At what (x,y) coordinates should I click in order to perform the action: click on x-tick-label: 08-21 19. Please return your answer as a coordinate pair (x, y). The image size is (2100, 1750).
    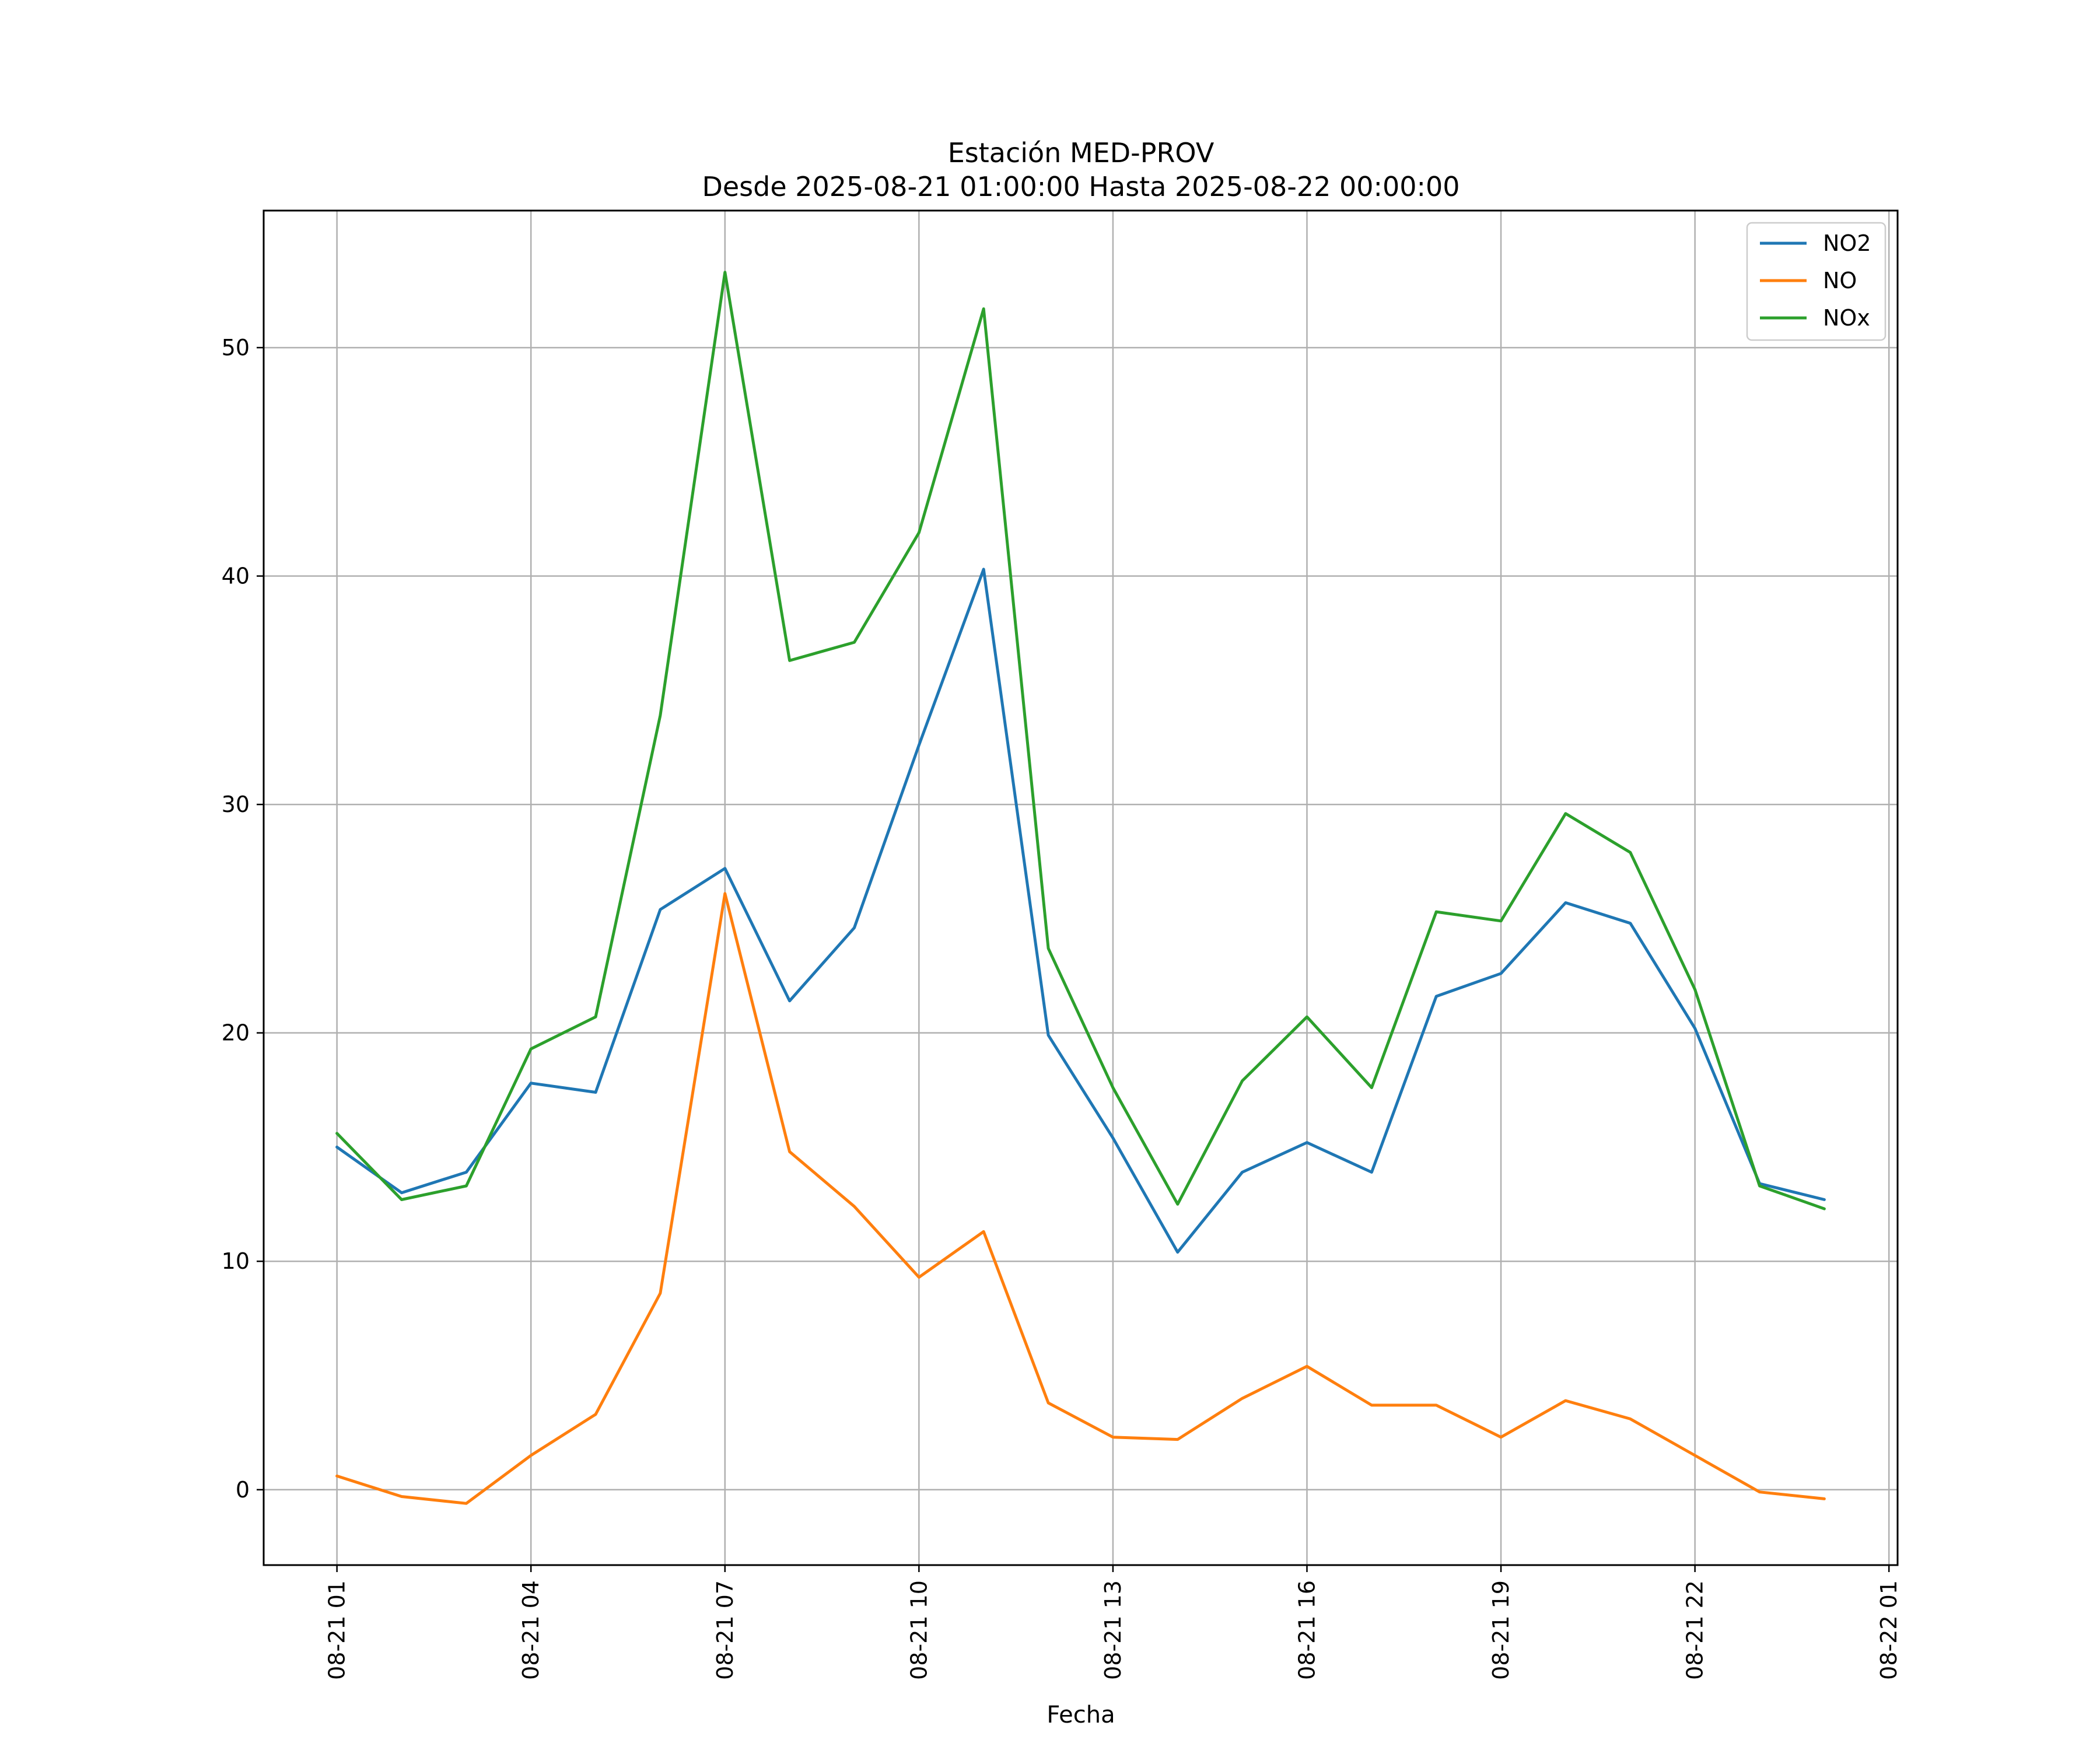
    Looking at the image, I should click on (1501, 1630).